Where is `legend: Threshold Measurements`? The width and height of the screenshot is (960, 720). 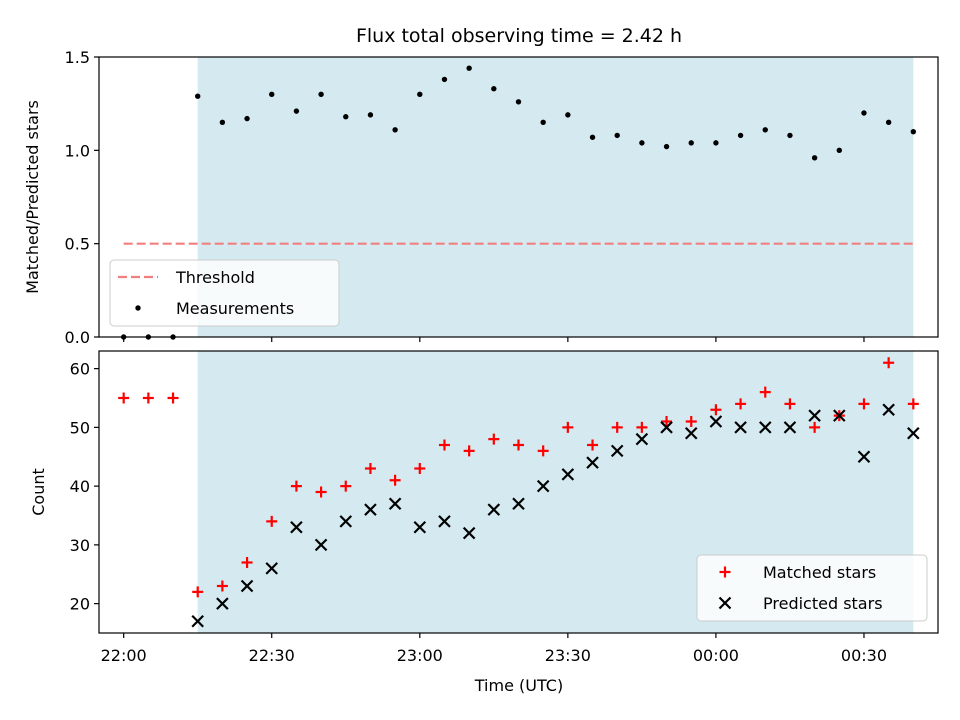
legend: Threshold Measurements is located at coordinates (224, 293).